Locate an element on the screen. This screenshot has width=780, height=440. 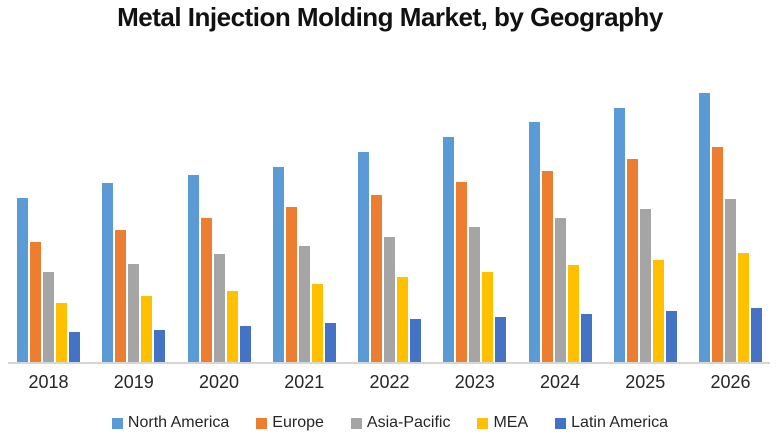
bar-europe-2022 is located at coordinates (376, 278).